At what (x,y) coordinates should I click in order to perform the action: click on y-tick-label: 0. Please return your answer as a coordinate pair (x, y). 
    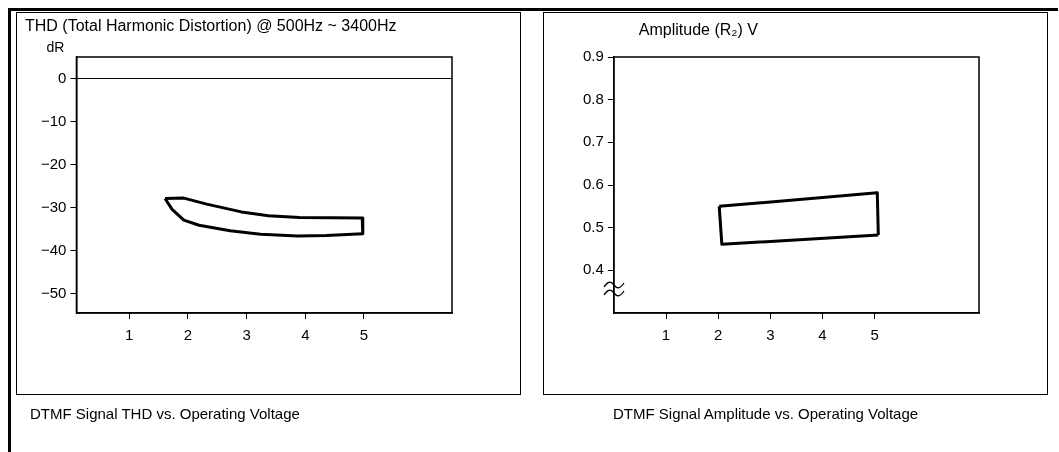
    Looking at the image, I should click on (62, 77).